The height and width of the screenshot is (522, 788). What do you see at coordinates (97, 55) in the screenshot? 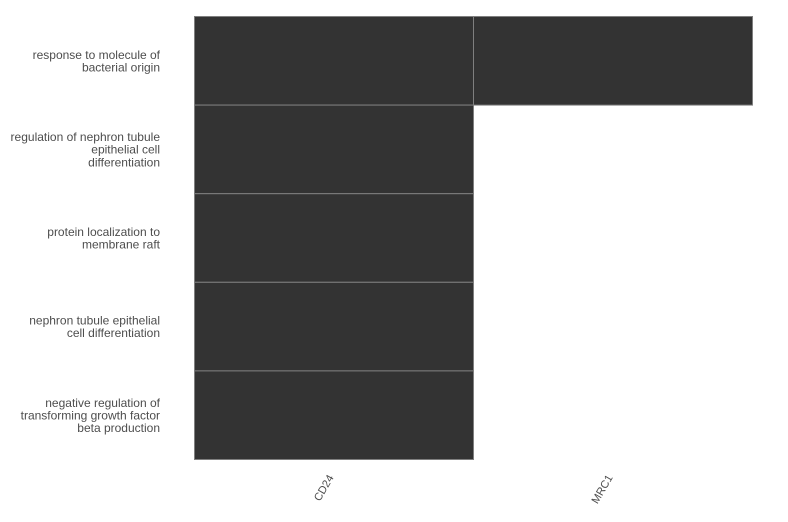
I see `y-tick-label-line: response to molecule of` at bounding box center [97, 55].